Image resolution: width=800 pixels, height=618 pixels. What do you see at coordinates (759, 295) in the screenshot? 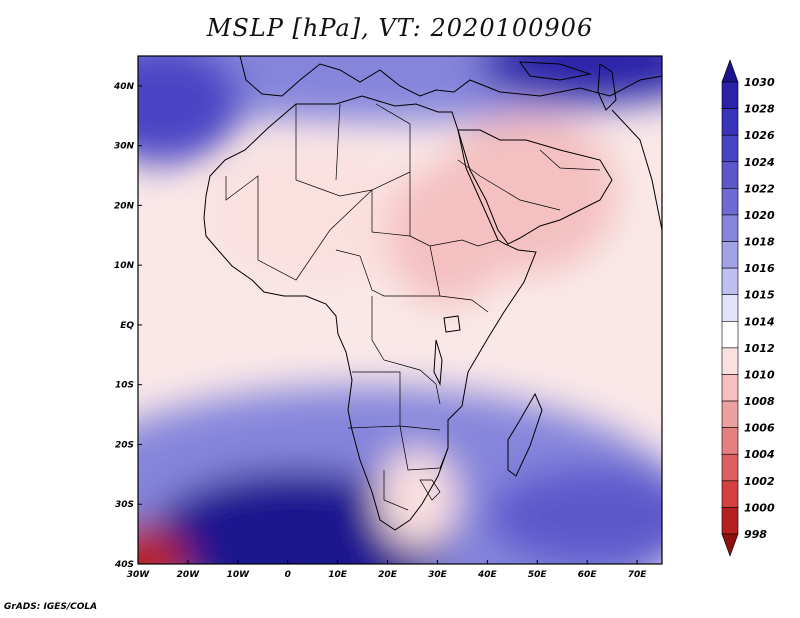
I see `colorbar-level-label: 1015` at bounding box center [759, 295].